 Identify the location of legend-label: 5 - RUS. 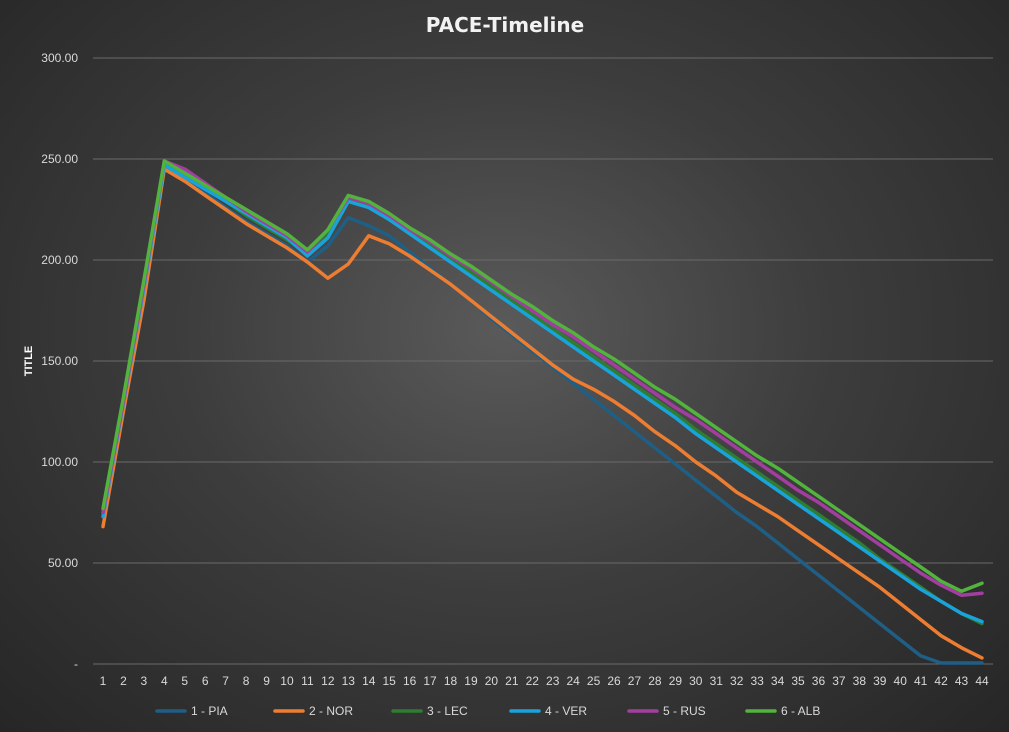
(684, 711).